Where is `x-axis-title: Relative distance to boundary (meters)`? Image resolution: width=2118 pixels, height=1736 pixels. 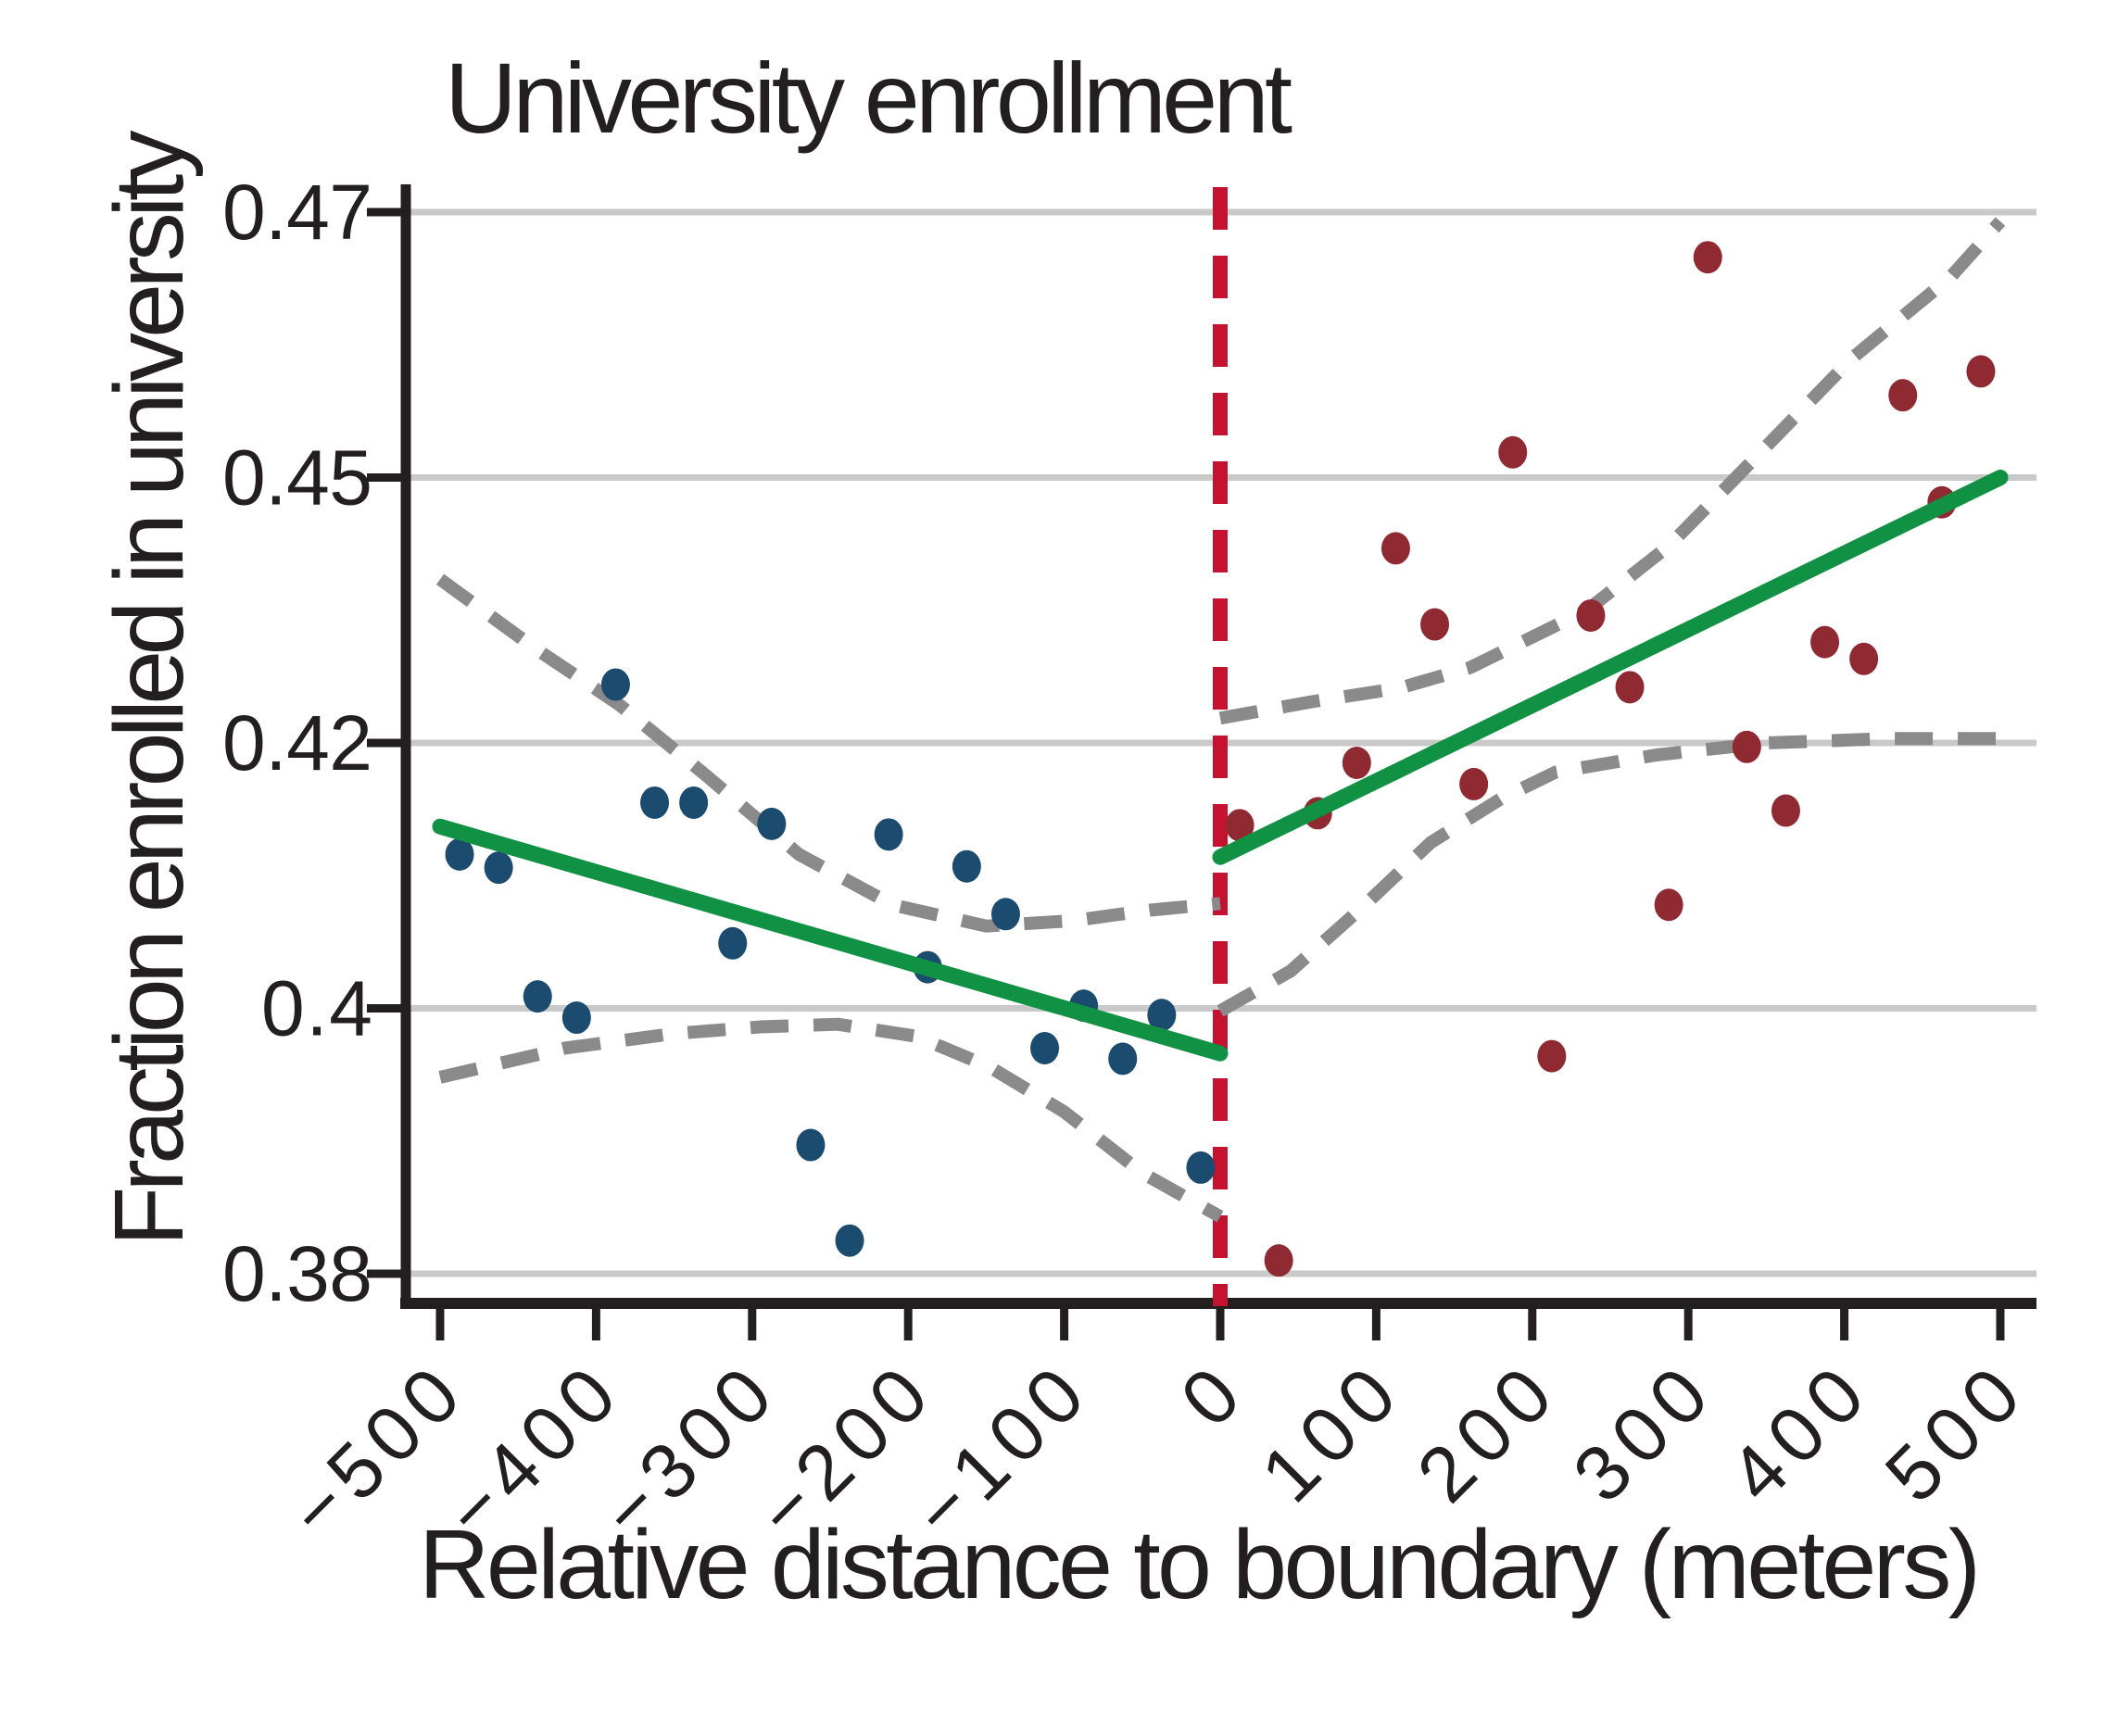
x-axis-title: Relative distance to boundary (meters) is located at coordinates (1200, 1564).